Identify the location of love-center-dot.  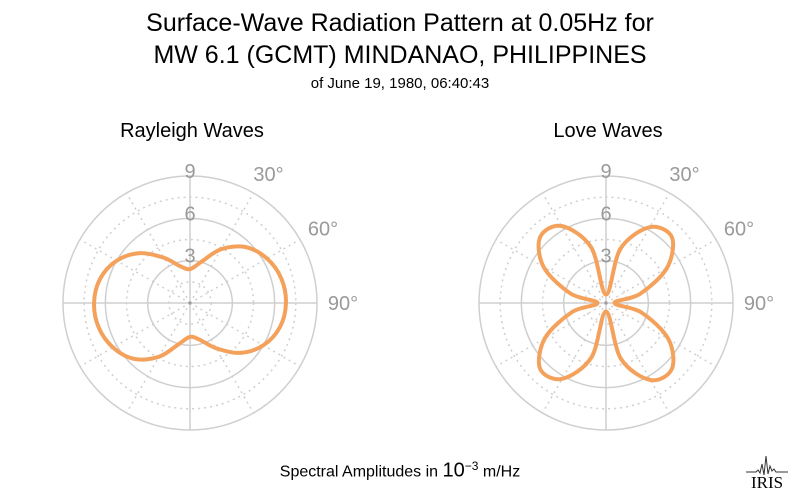
(606, 303).